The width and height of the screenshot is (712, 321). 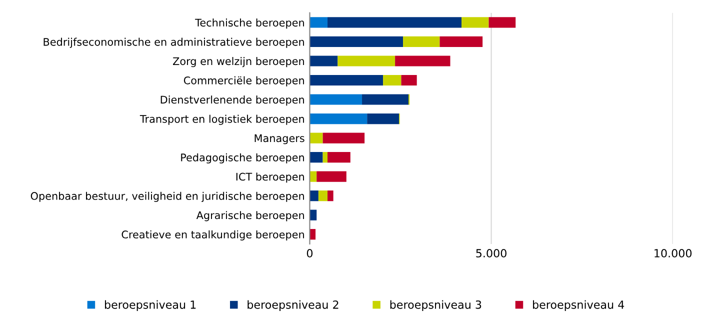 I want to click on y-tick-label: Agrarische beroepen, so click(x=250, y=216).